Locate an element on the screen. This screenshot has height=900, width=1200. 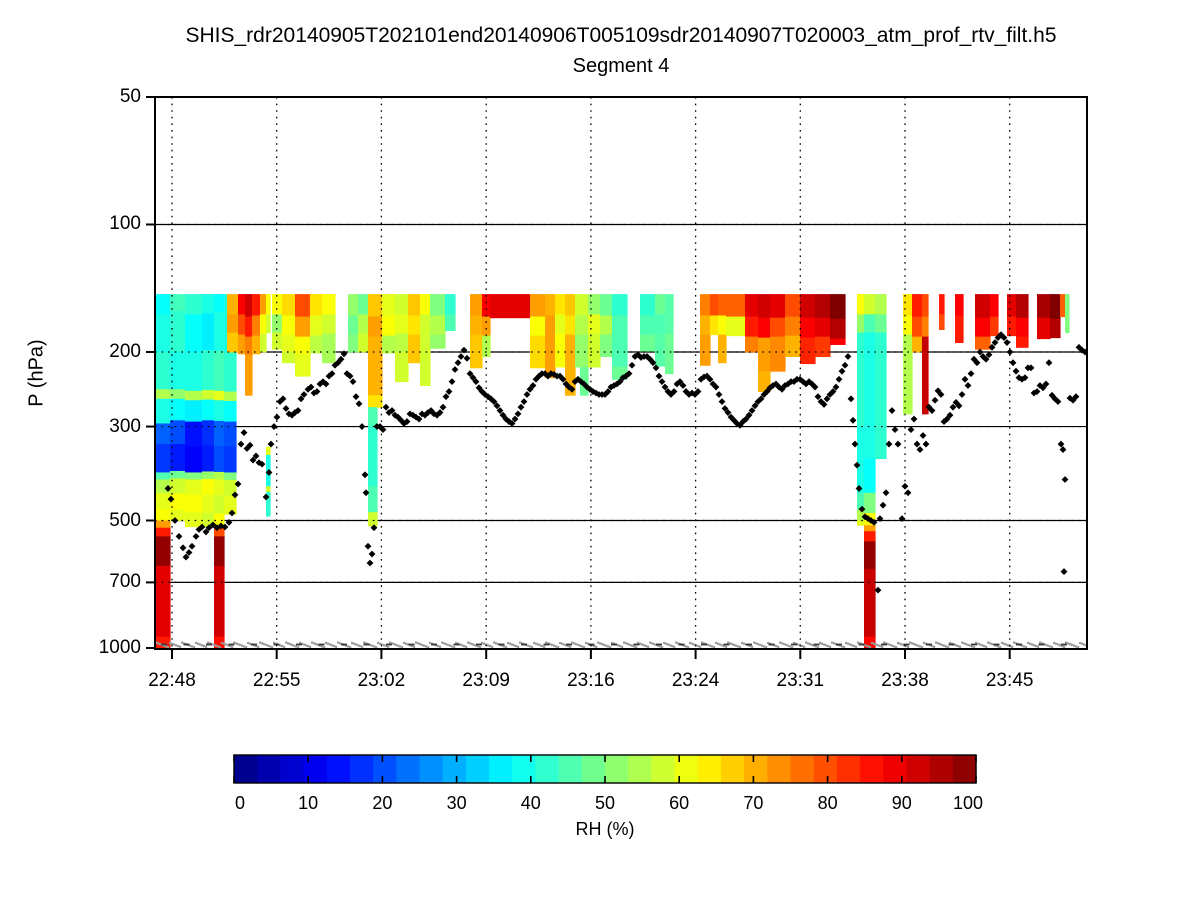
colorbar-tick-label: 10 is located at coordinates (308, 803).